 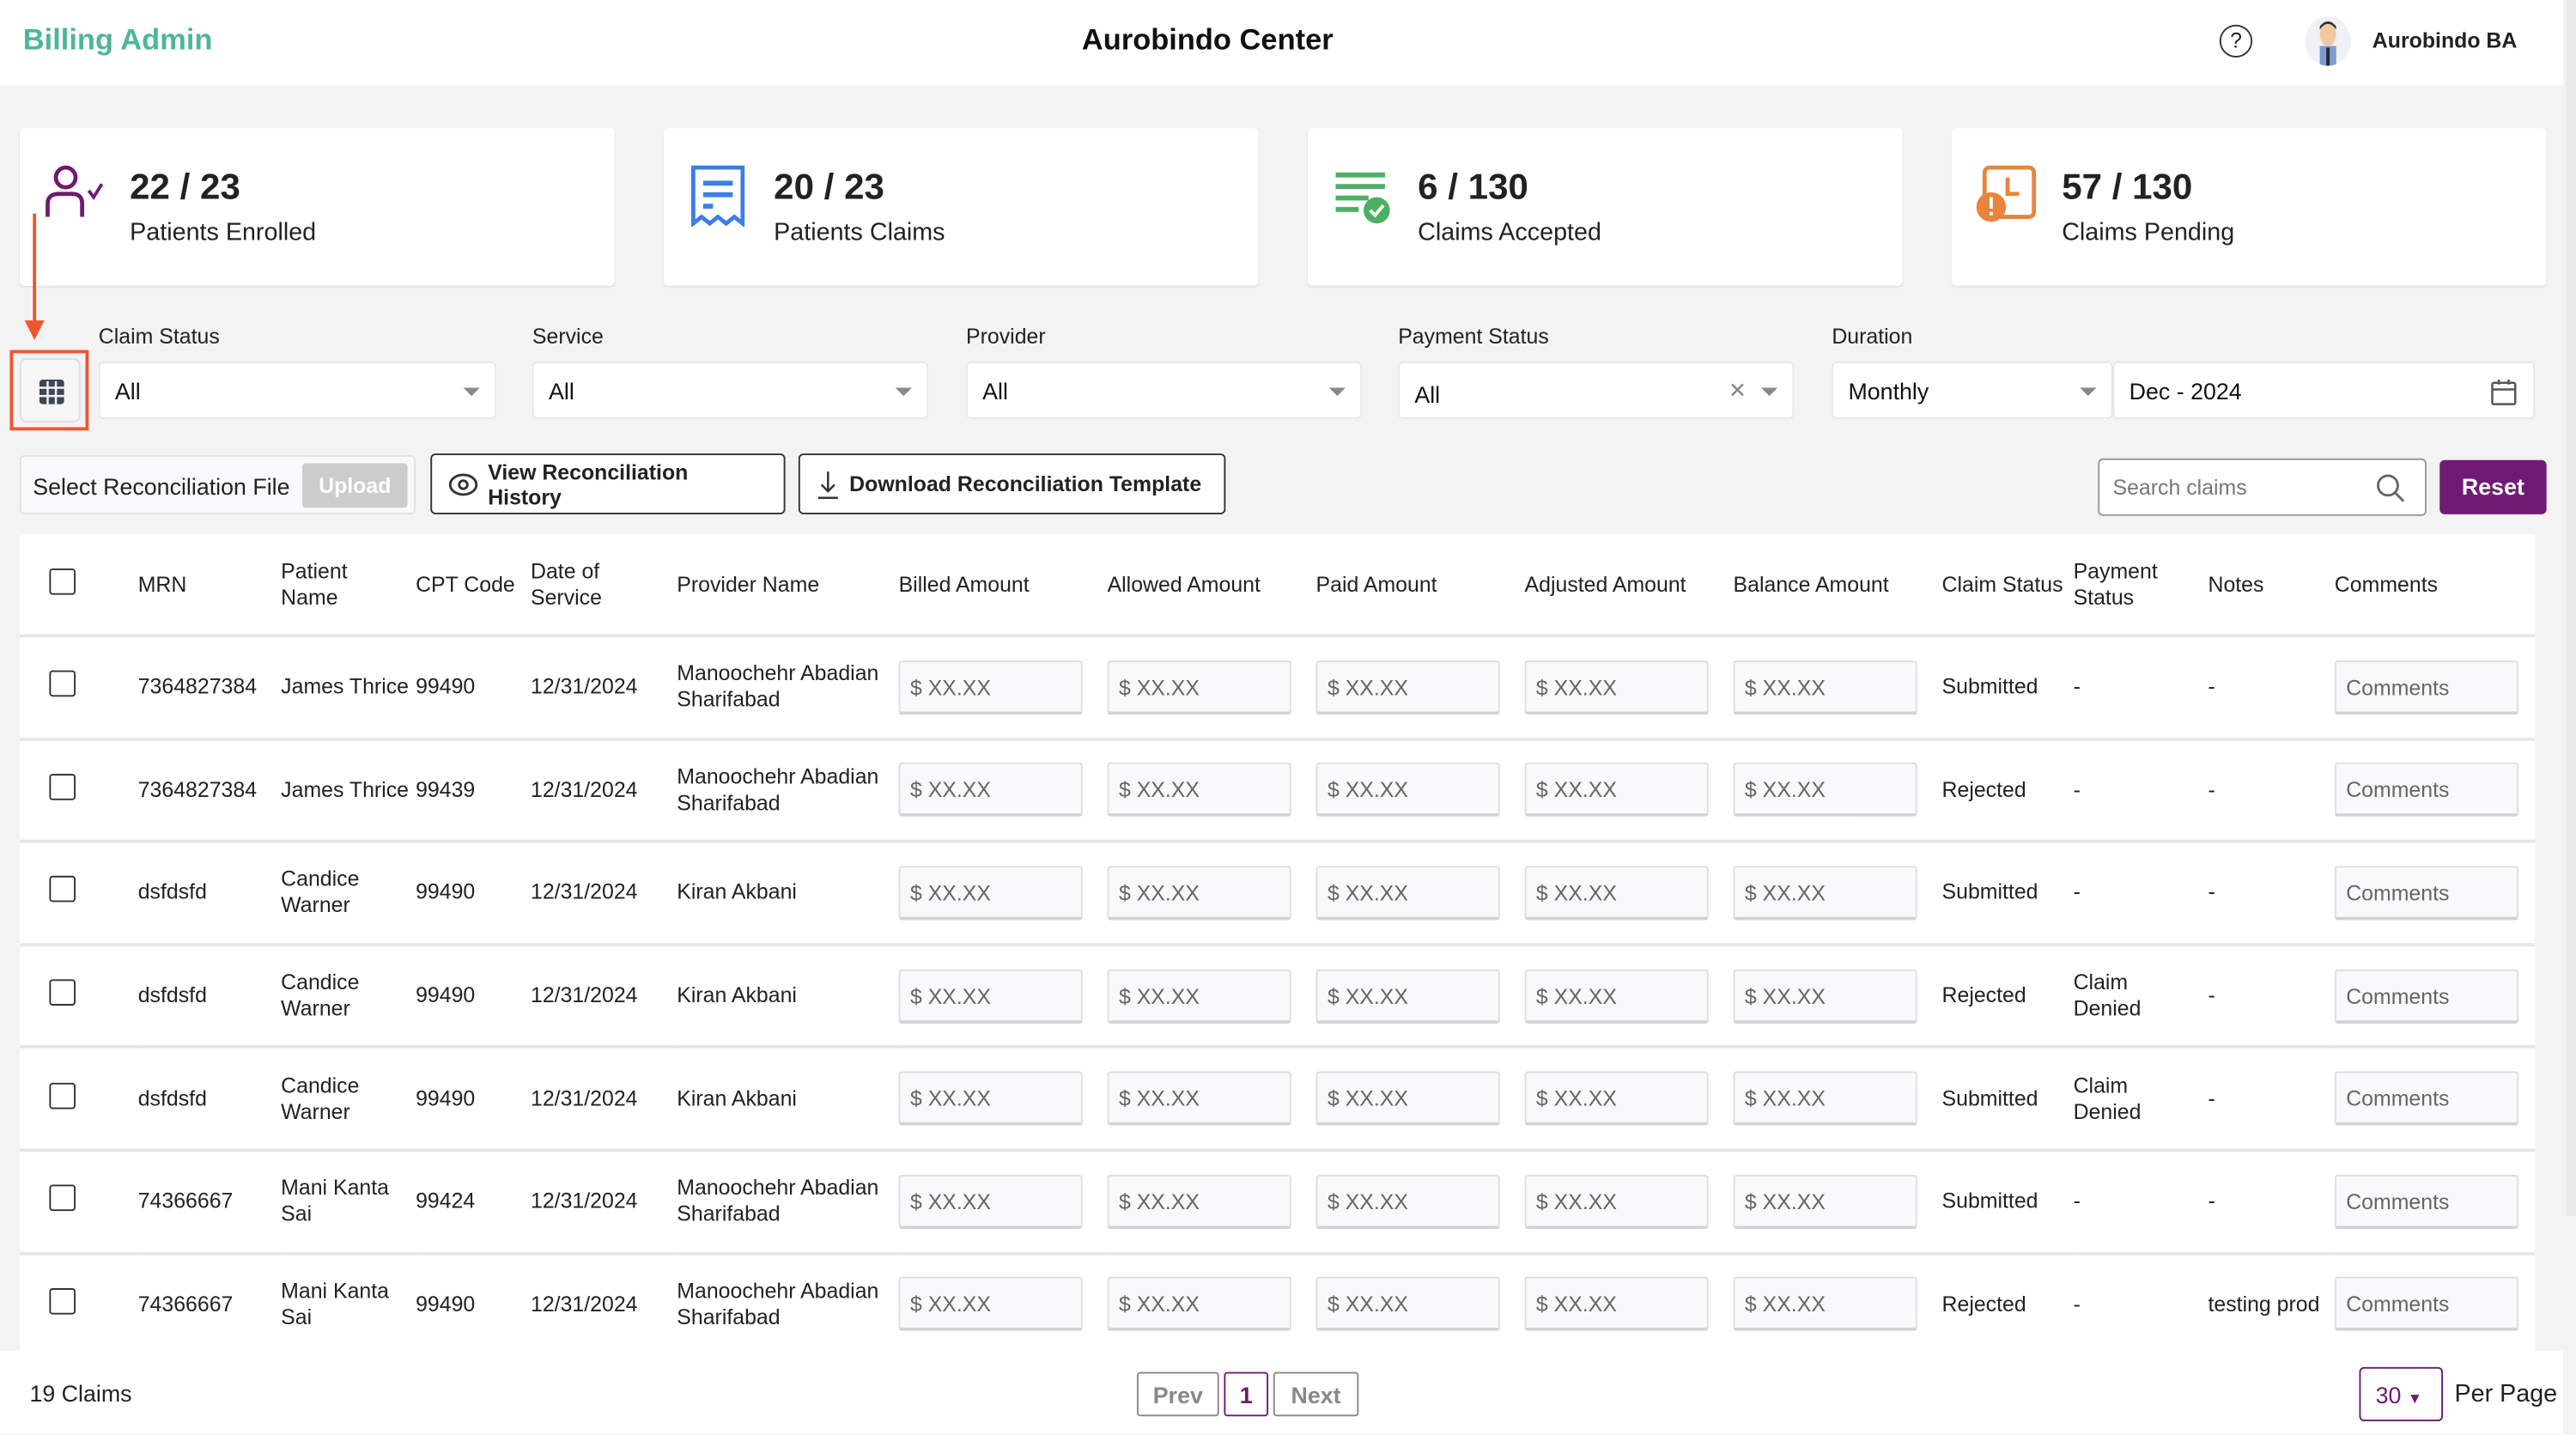 What do you see at coordinates (1973, 390) in the screenshot?
I see `duration-select: Monthly` at bounding box center [1973, 390].